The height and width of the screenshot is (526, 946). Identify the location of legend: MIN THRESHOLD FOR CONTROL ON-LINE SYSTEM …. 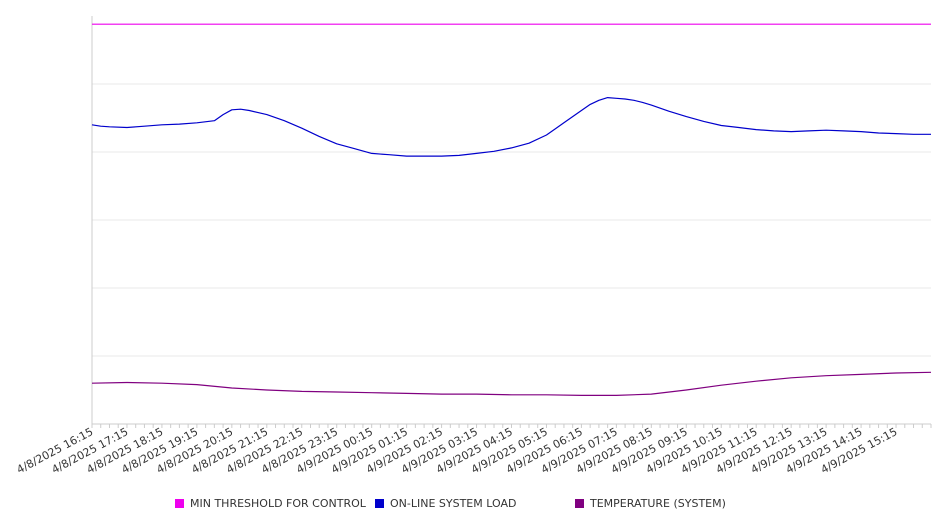
(473, 506).